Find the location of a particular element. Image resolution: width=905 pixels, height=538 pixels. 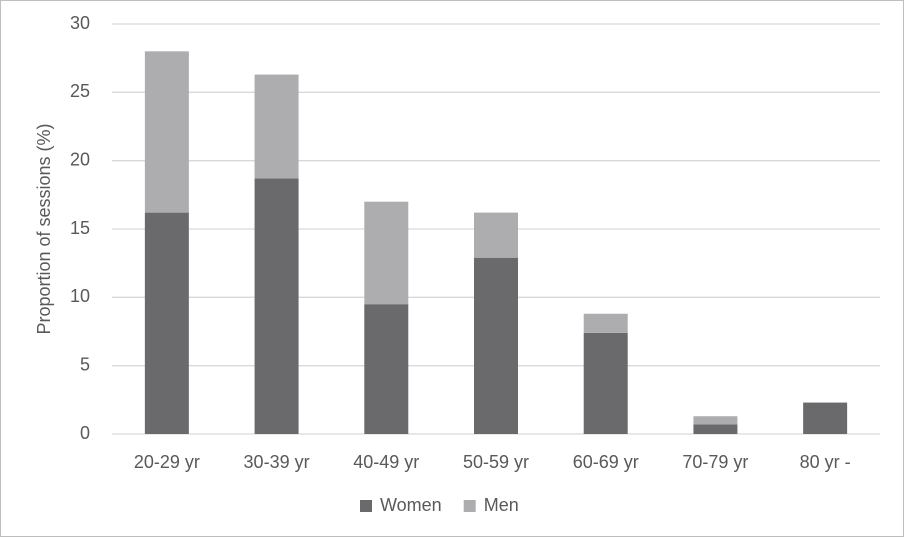

legend-label: Men is located at coordinates (501, 505).